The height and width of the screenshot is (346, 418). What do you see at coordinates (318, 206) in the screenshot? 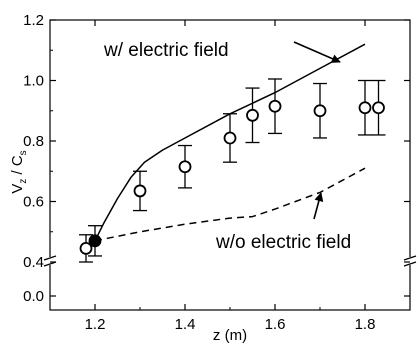
I see `annotation-without-field-arrow` at bounding box center [318, 206].